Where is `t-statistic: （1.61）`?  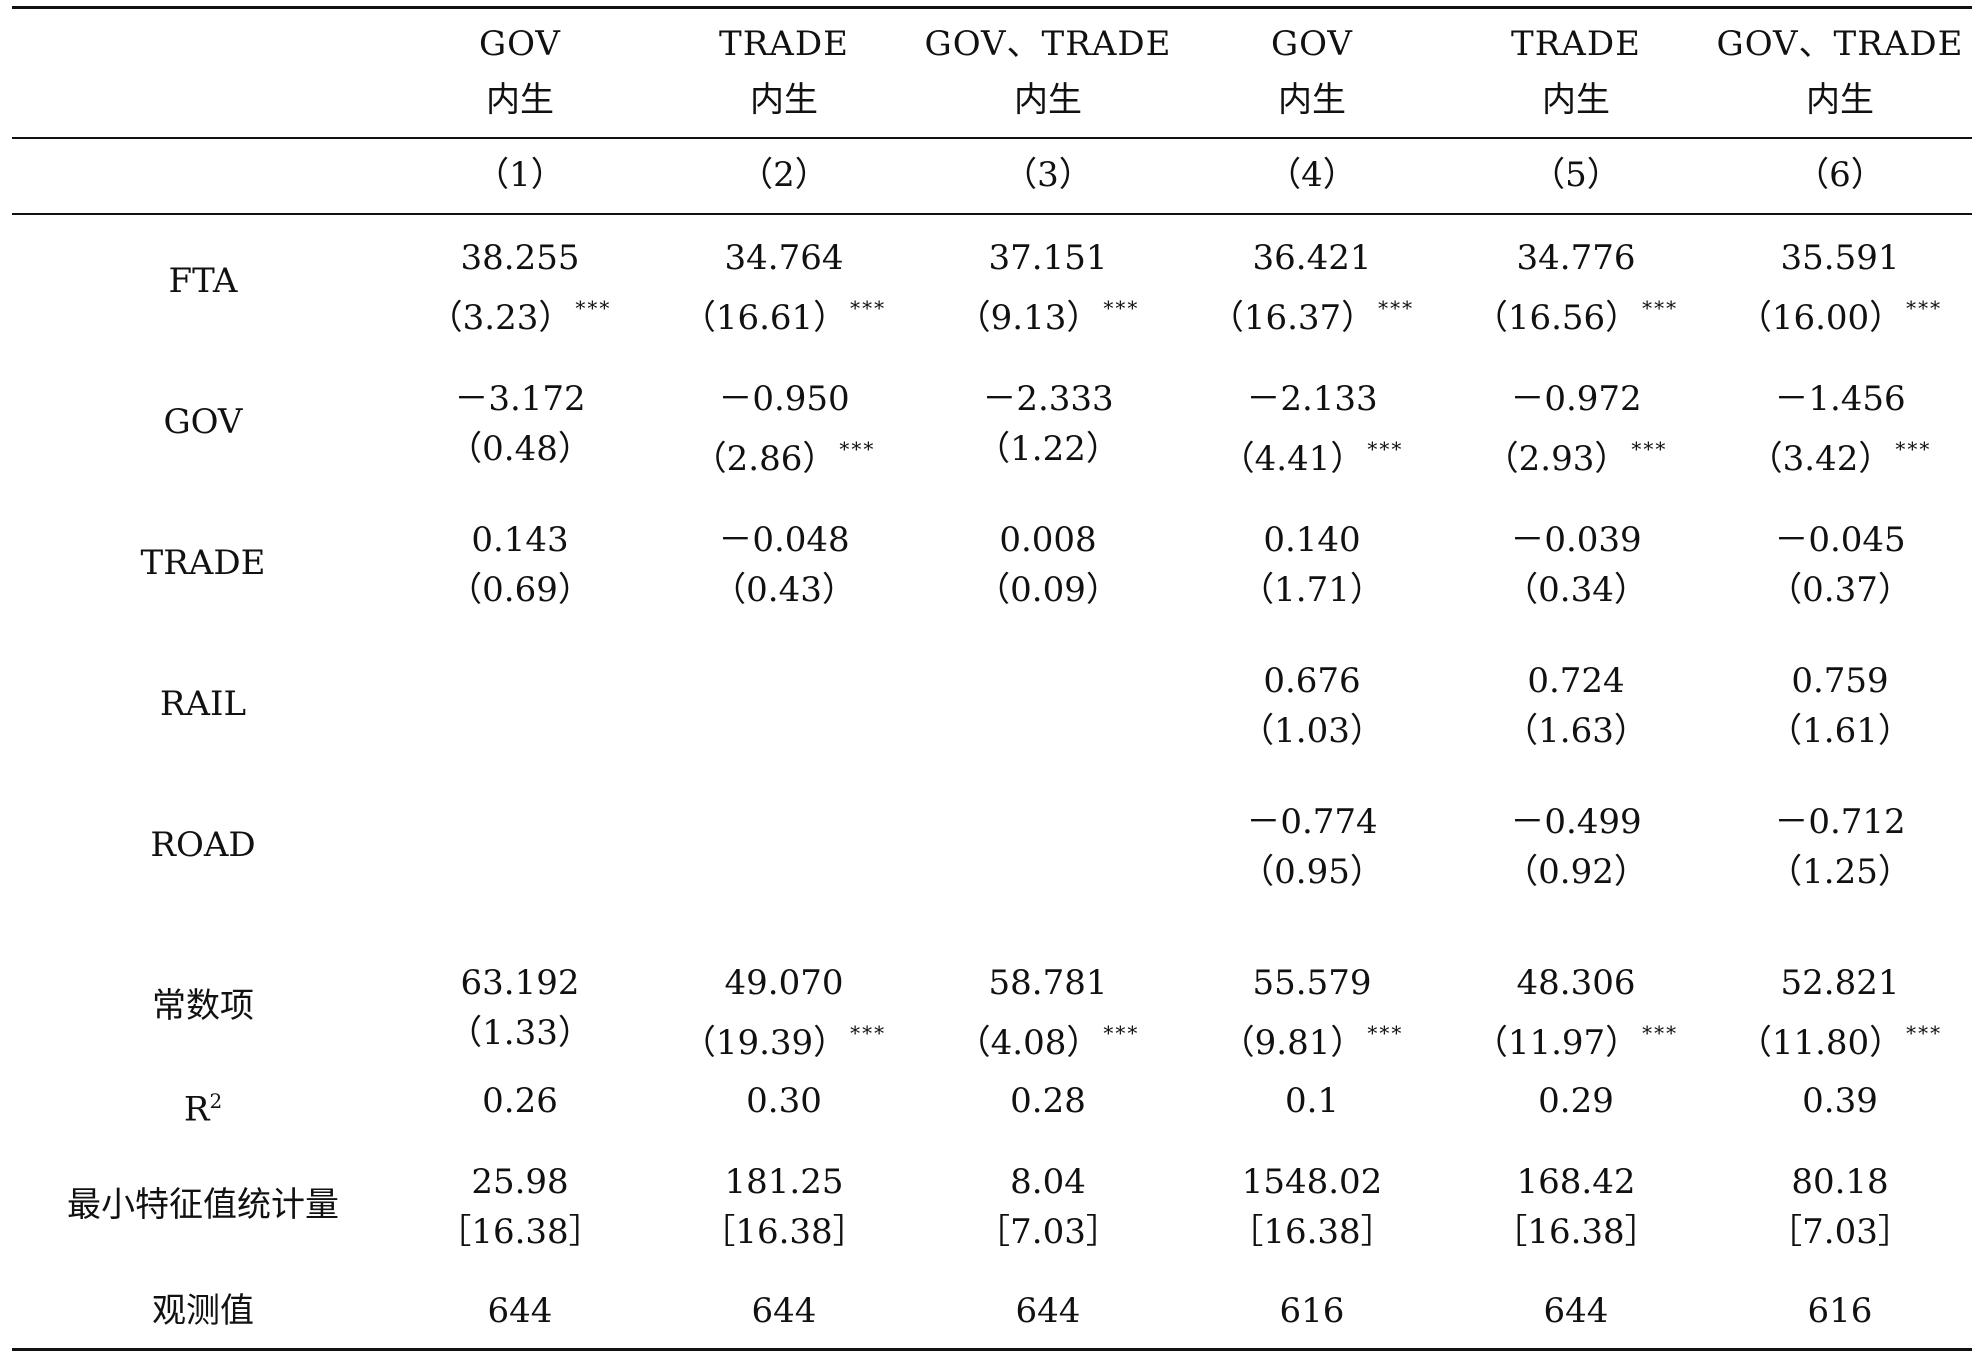 t-statistic: （1.61） is located at coordinates (1840, 731).